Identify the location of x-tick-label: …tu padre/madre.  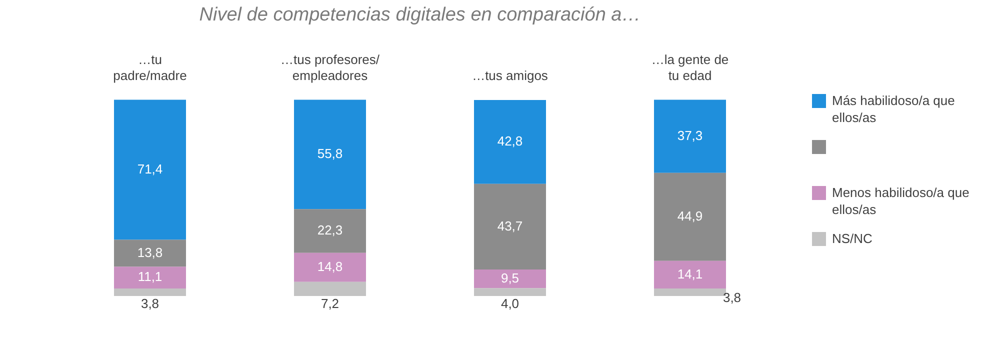
(150, 67).